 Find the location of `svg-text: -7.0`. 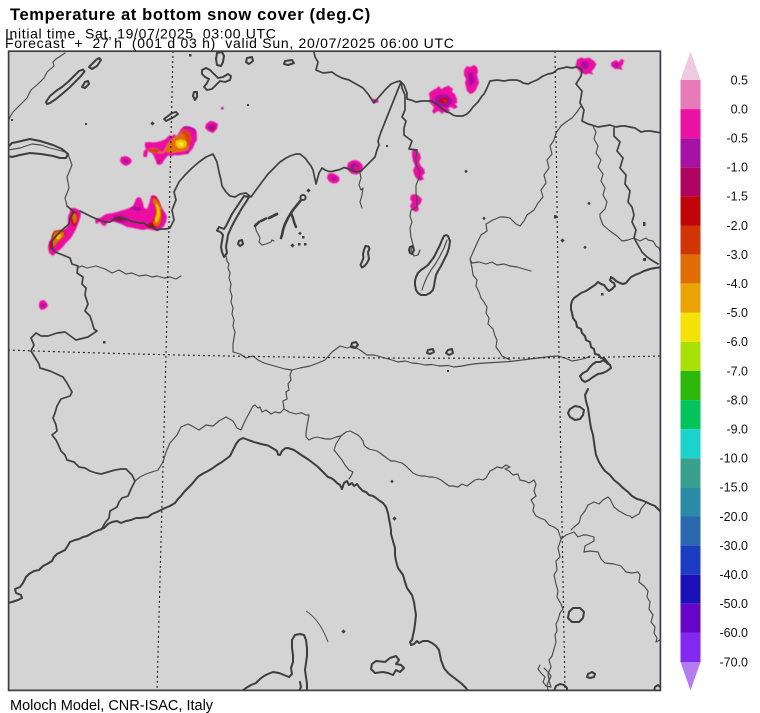

svg-text: -7.0 is located at coordinates (737, 371).